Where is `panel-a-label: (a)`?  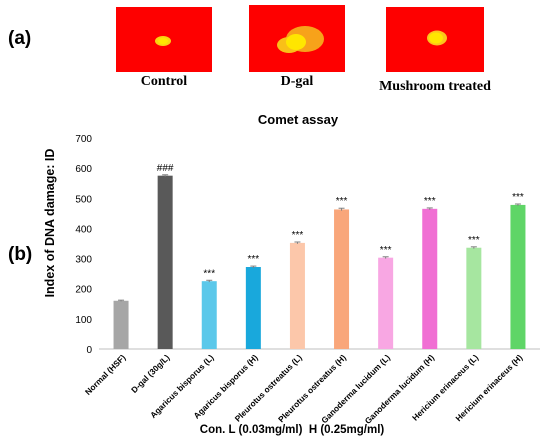 panel-a-label: (a) is located at coordinates (20, 38).